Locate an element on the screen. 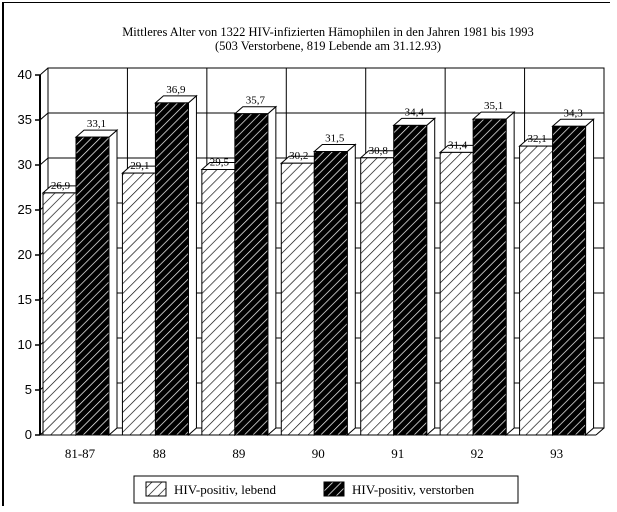 The height and width of the screenshot is (512, 617). y-tick-label: 20 is located at coordinates (25, 254).